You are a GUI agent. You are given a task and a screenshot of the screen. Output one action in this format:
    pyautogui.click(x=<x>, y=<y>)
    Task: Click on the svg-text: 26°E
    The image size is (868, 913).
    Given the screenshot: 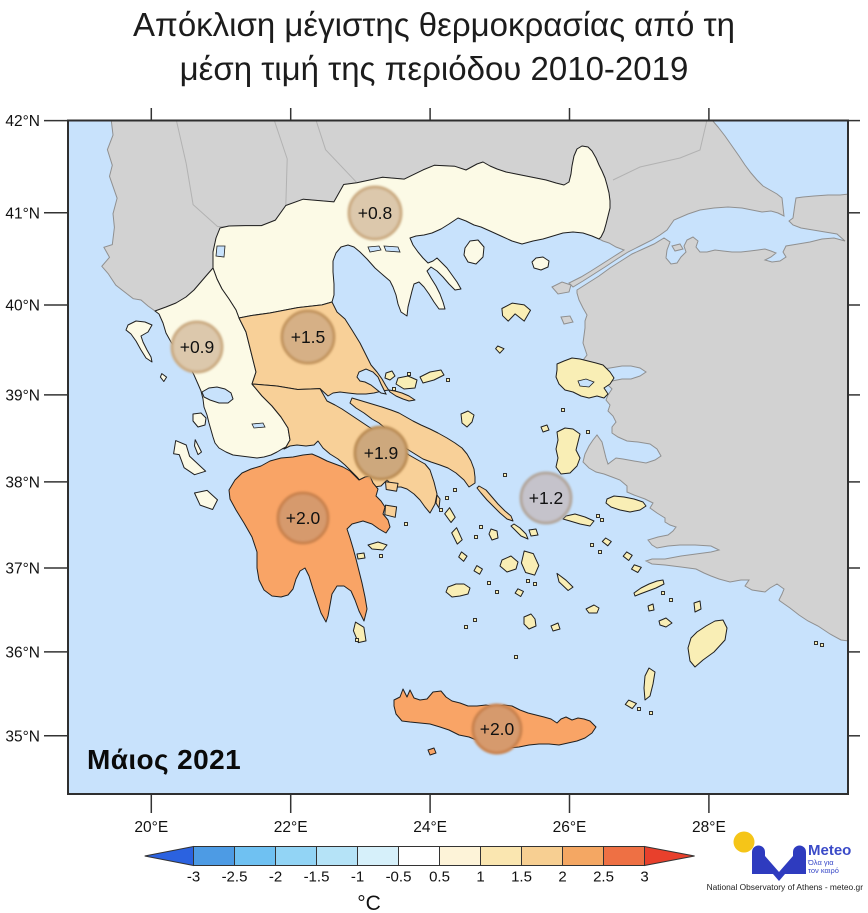 What is the action you would take?
    pyautogui.click(x=570, y=827)
    